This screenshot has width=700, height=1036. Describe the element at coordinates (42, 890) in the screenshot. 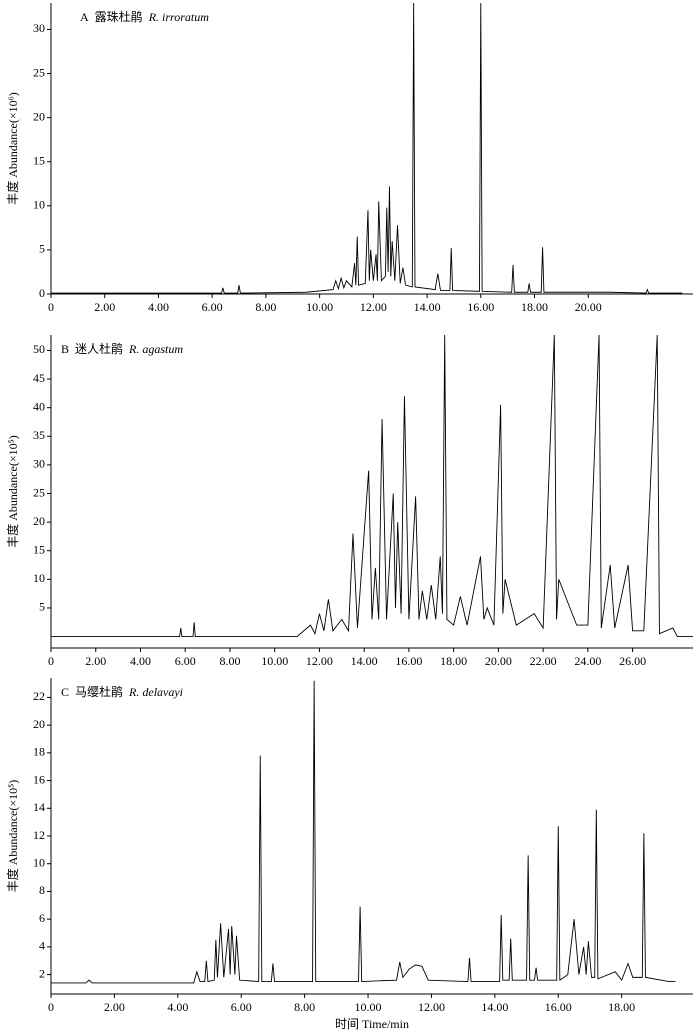

I see `y-tick-label: 8` at that location.